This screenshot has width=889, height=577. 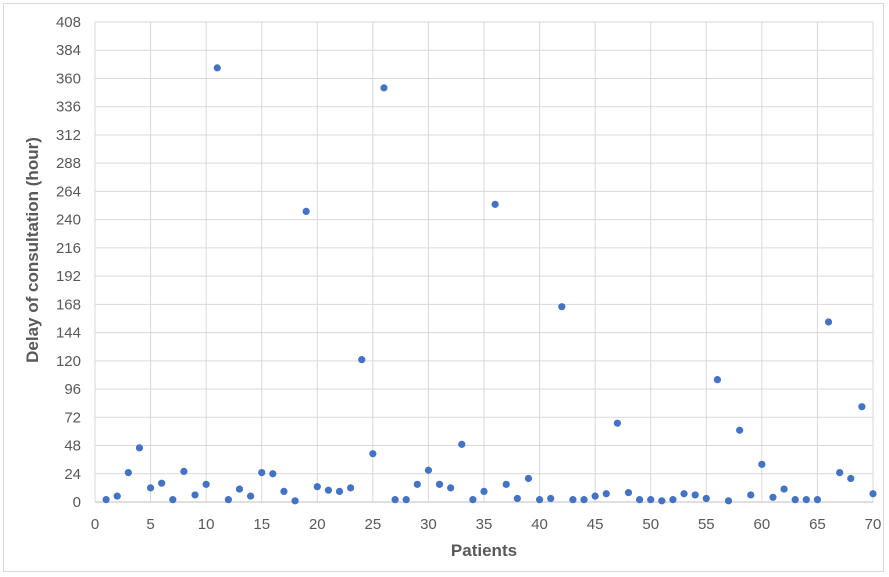 I want to click on y-tick-label: 288, so click(x=68, y=163).